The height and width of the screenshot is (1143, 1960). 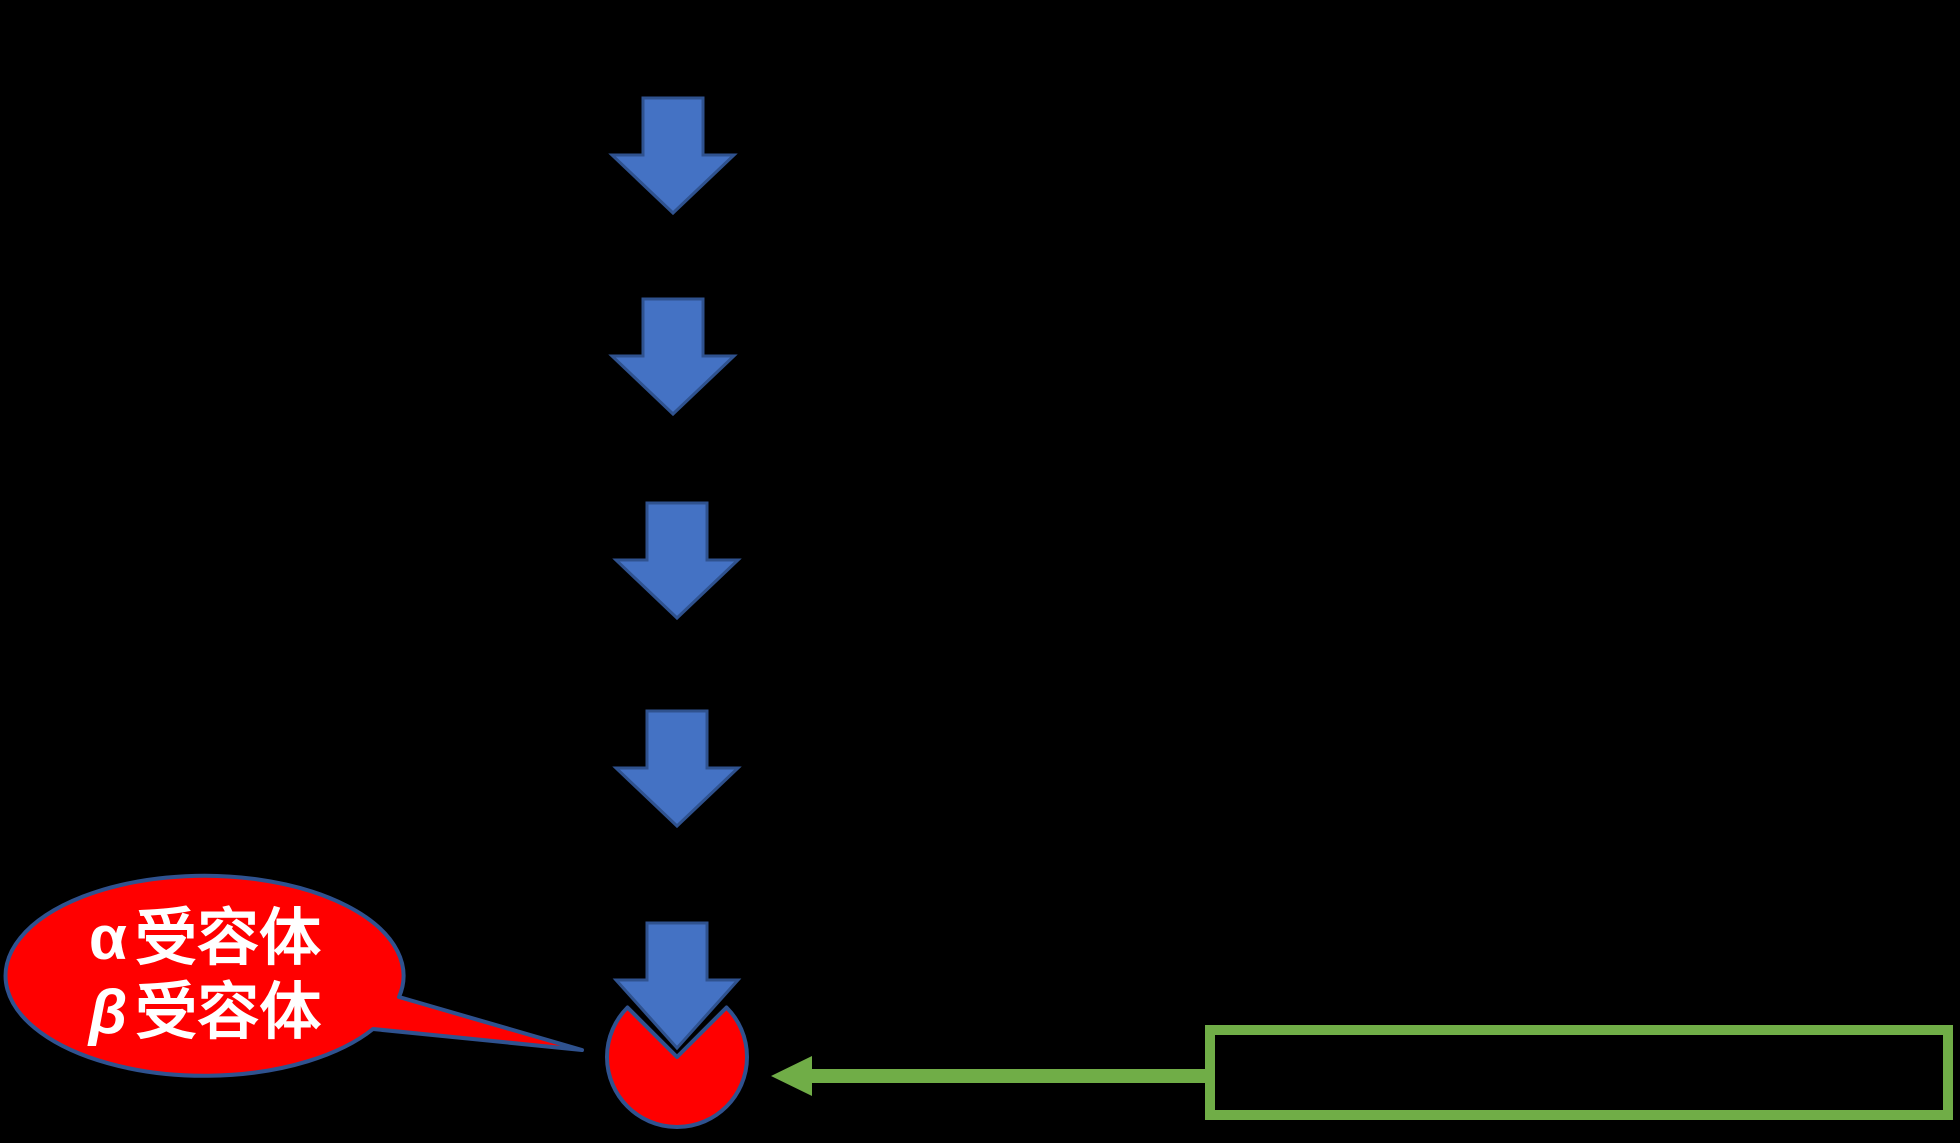 I want to click on bubble-line-beta: β 受容体, so click(x=205, y=1013).